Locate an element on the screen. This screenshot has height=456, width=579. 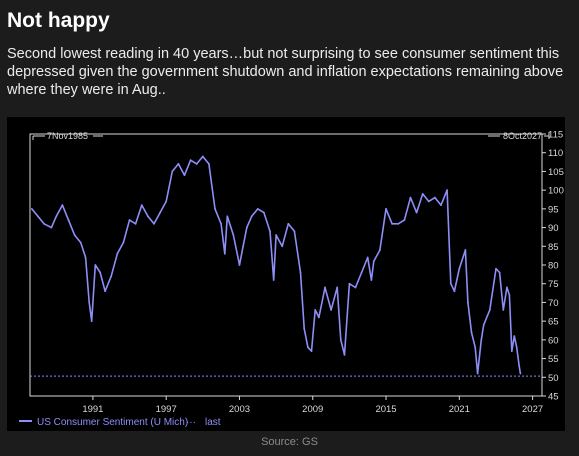
x-tick-label: 1997 is located at coordinates (166, 409).